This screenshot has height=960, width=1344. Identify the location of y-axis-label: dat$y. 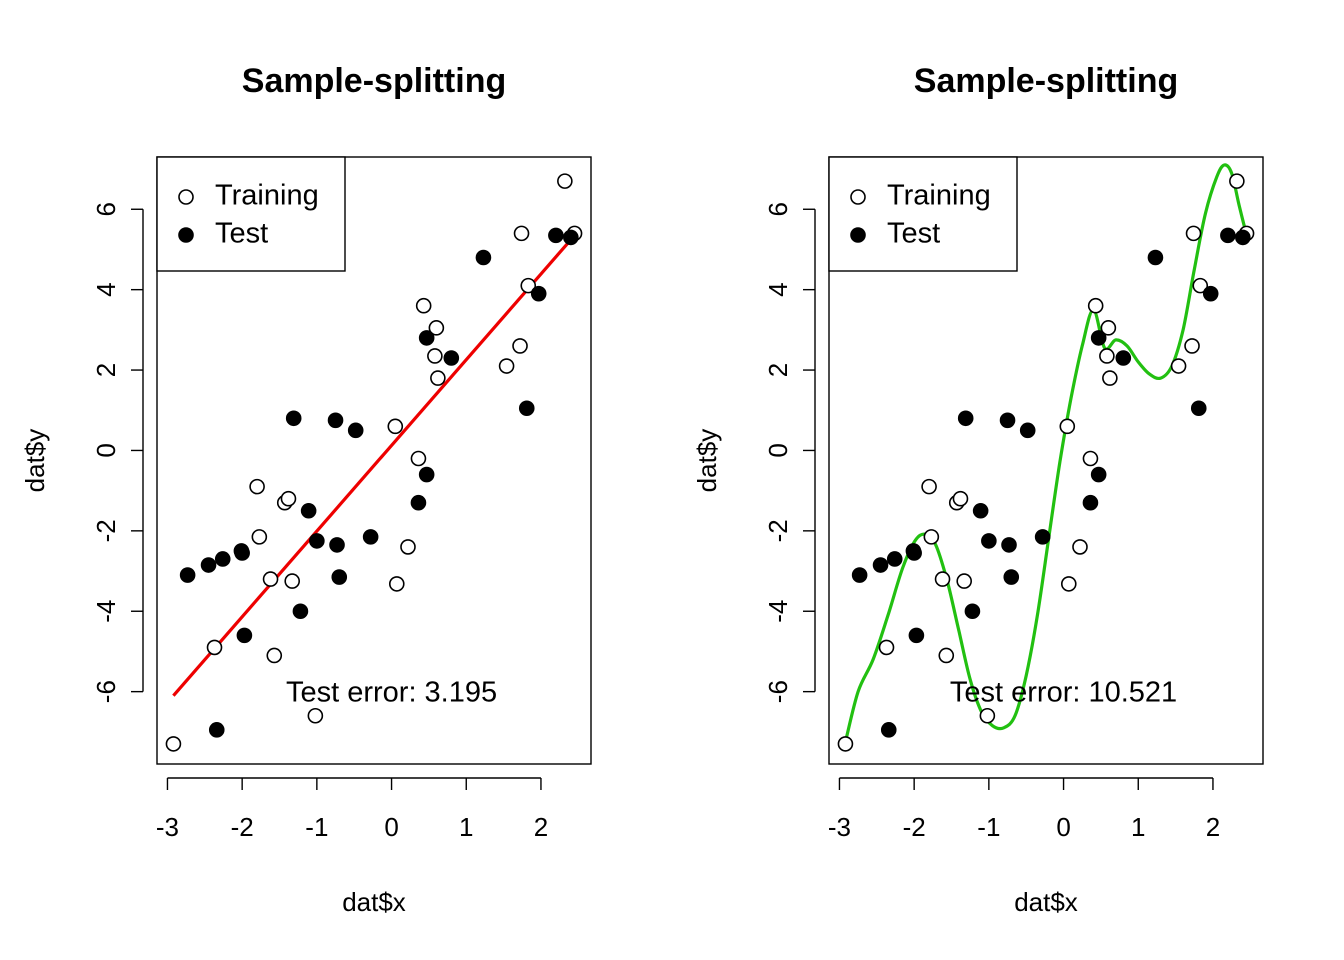
(707, 461).